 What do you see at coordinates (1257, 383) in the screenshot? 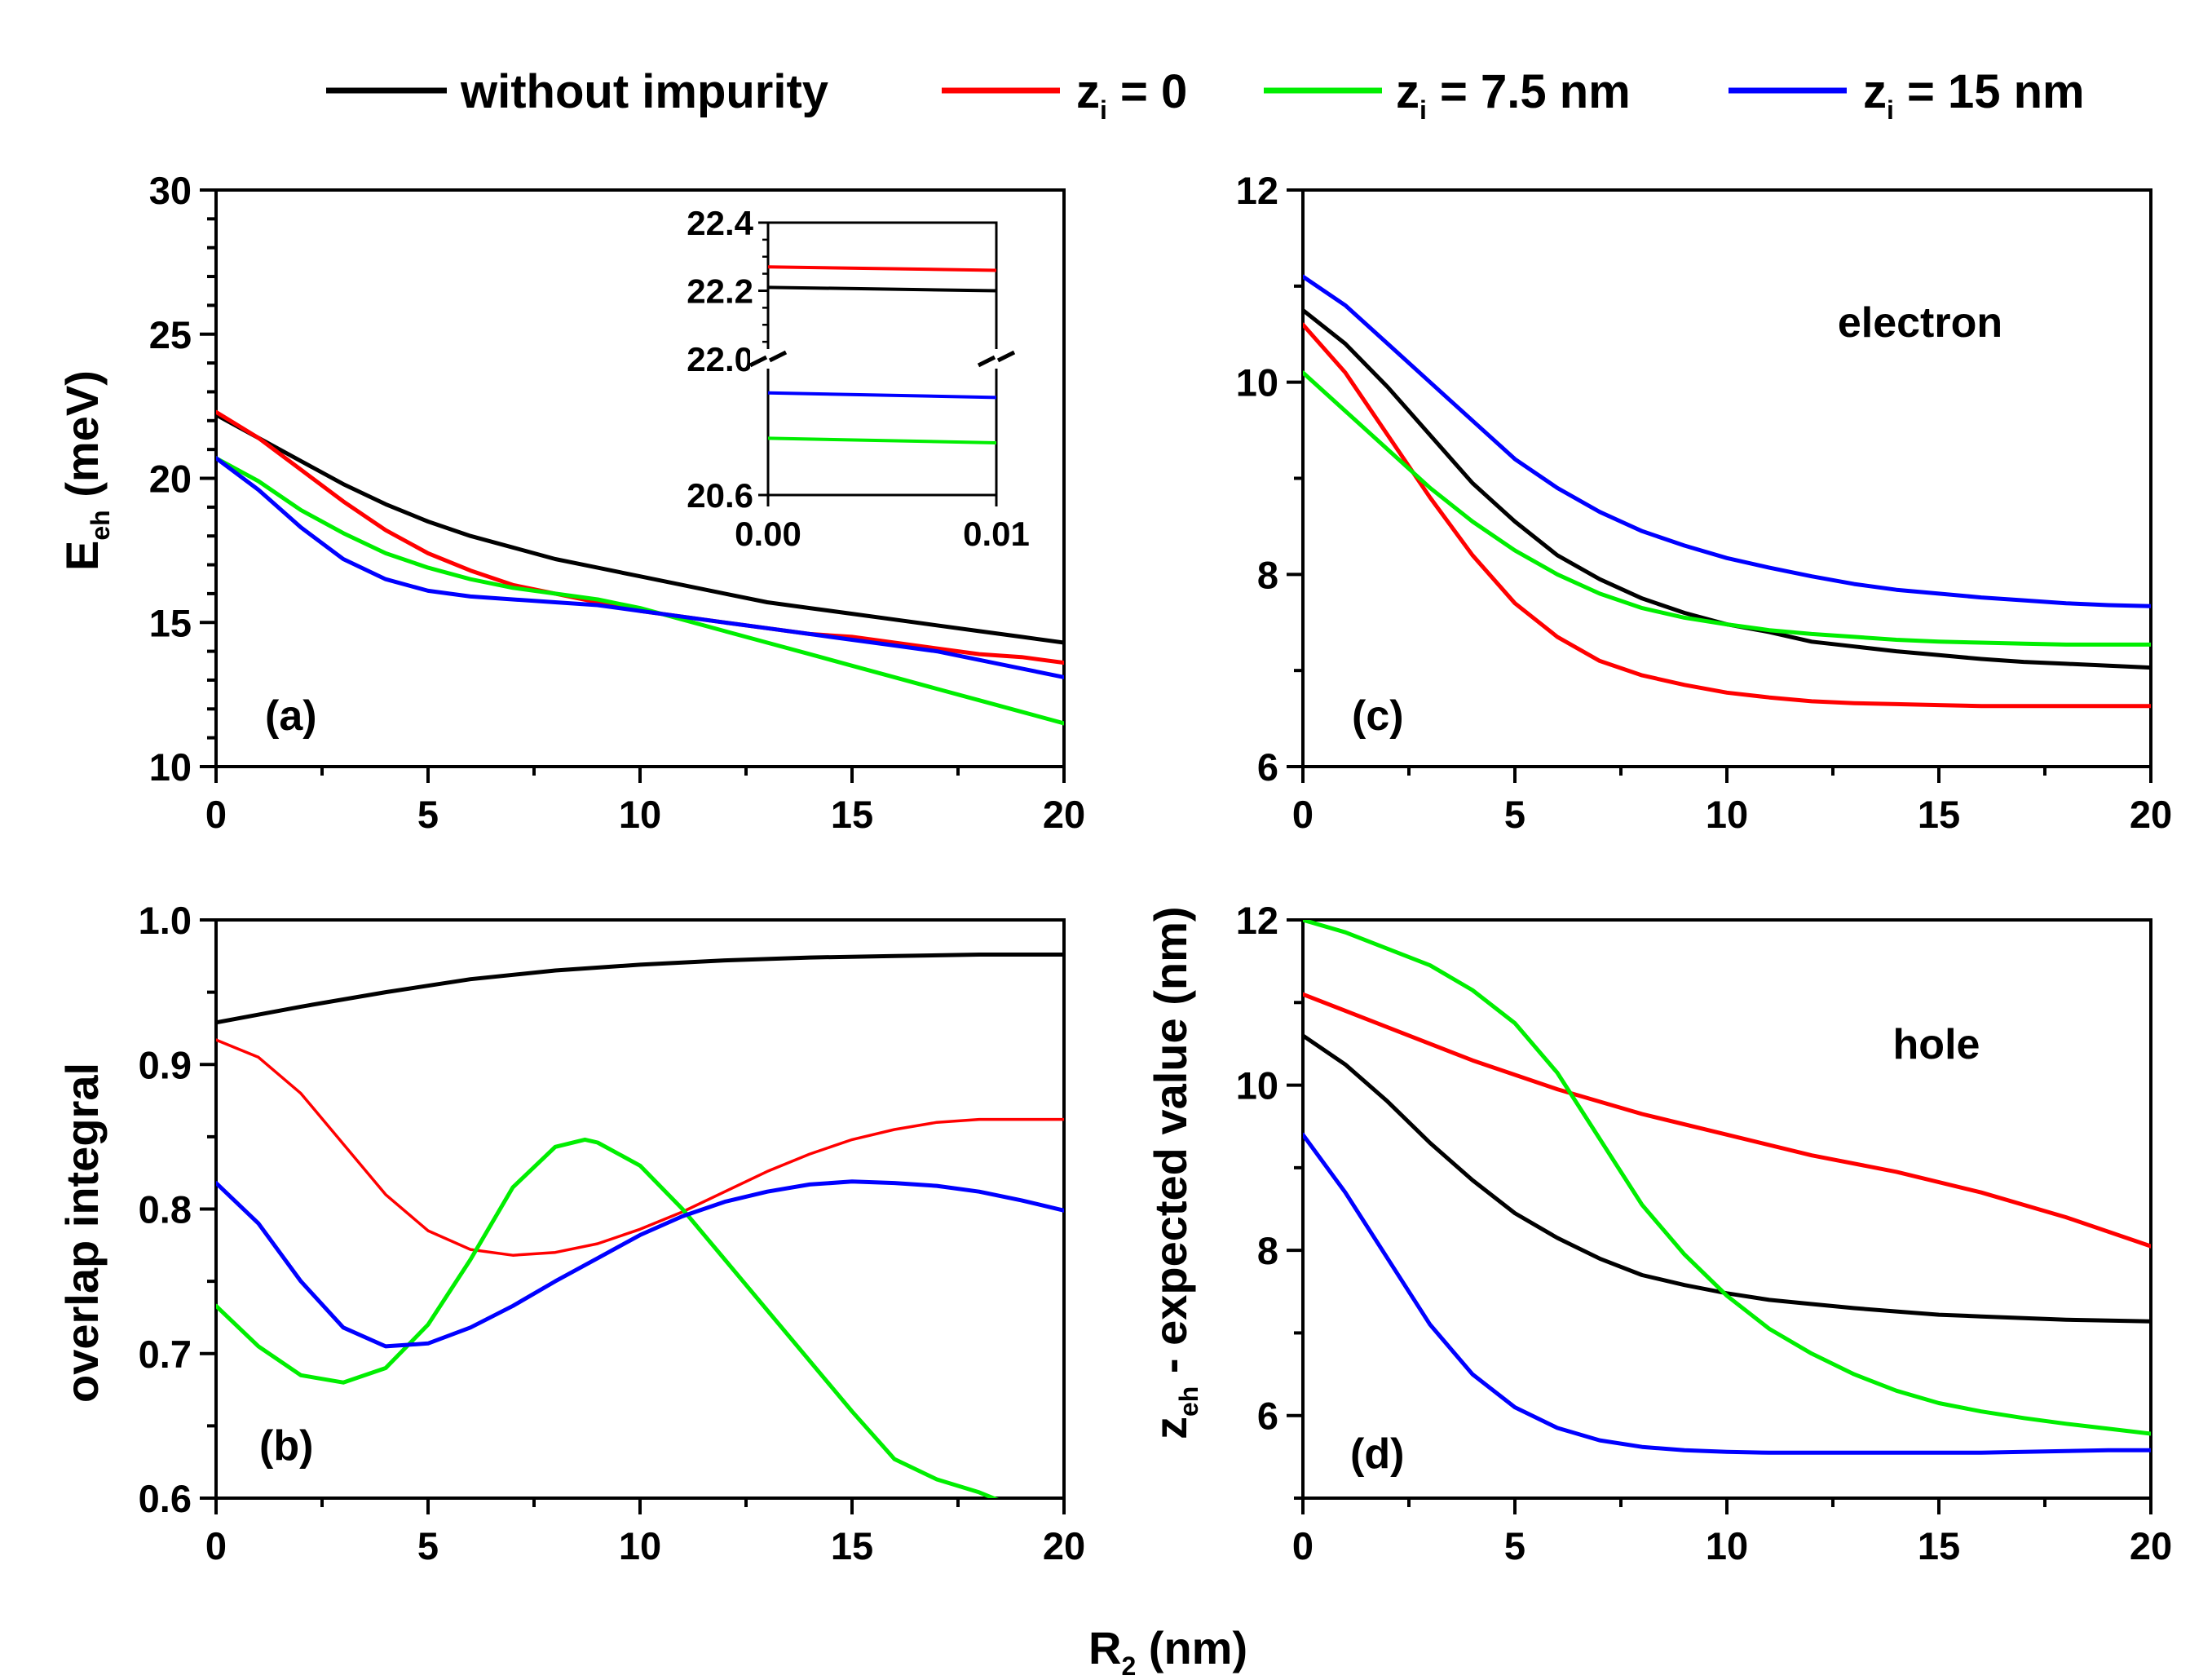
I see `panel-c-ytick-label: 10` at bounding box center [1257, 383].